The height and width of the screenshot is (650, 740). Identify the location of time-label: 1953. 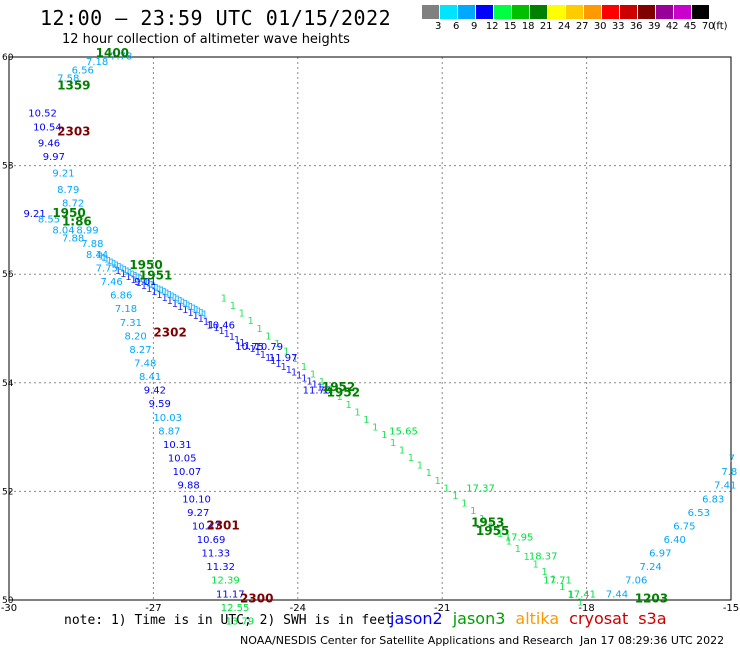
(487, 523).